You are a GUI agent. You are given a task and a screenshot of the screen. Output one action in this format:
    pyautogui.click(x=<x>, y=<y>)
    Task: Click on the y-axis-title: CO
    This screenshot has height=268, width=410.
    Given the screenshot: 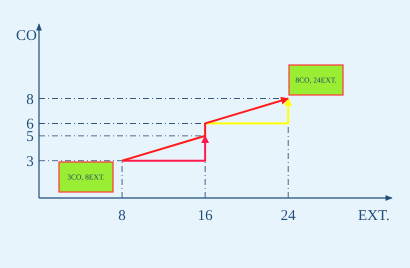 What is the action you would take?
    pyautogui.click(x=27, y=36)
    